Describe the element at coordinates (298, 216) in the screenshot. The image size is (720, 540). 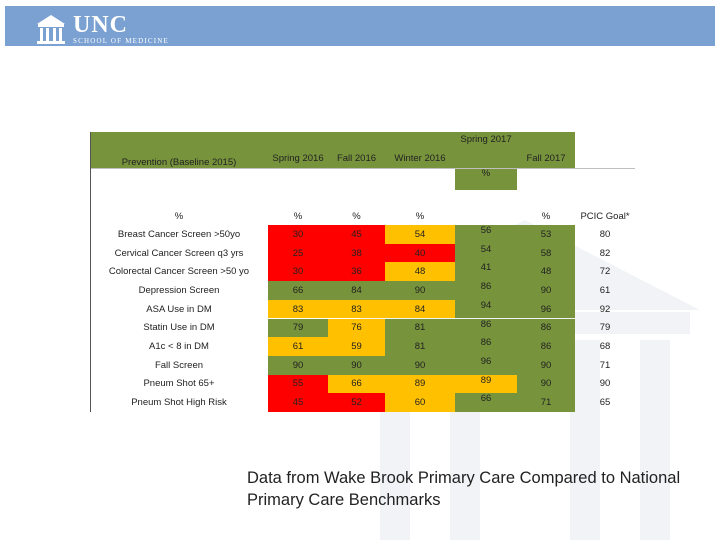
I see `units-cell-1: %` at that location.